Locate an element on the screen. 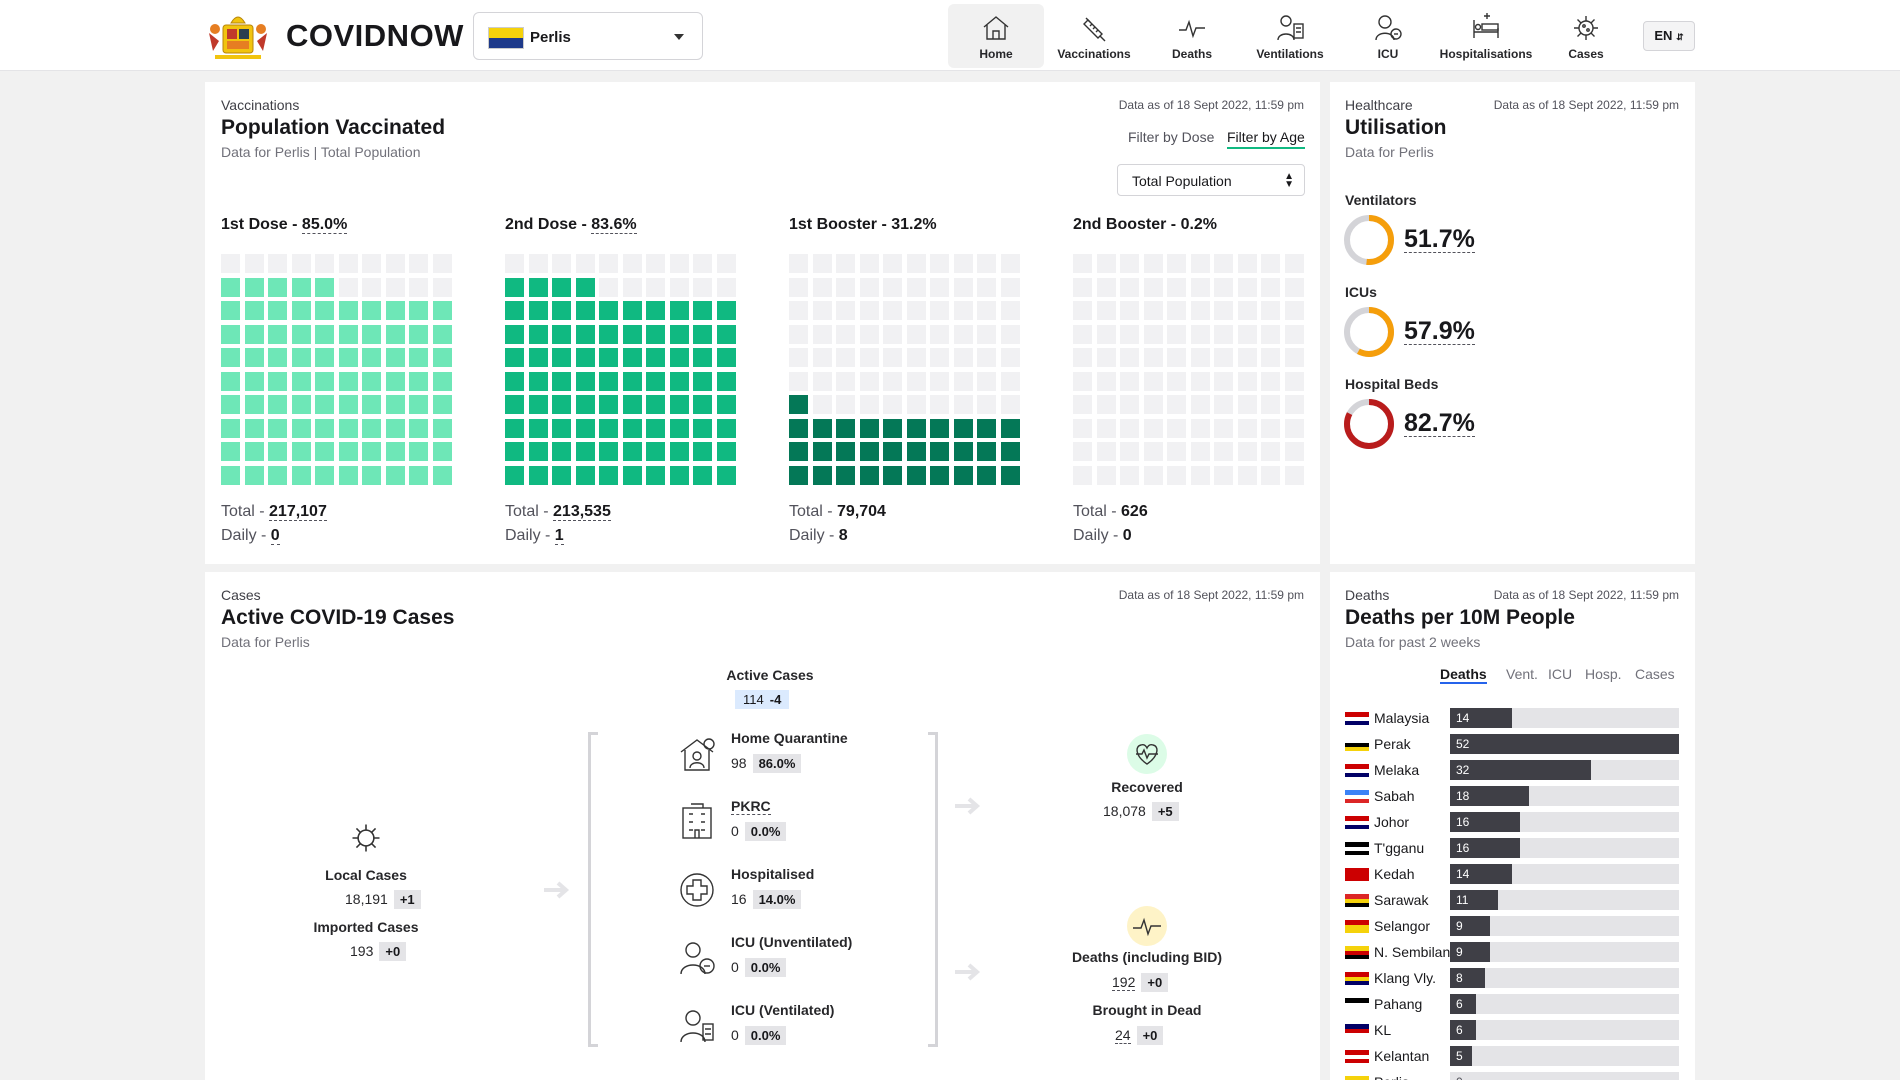 The image size is (1900, 1080). tab-deaths: Deaths is located at coordinates (1463, 675).